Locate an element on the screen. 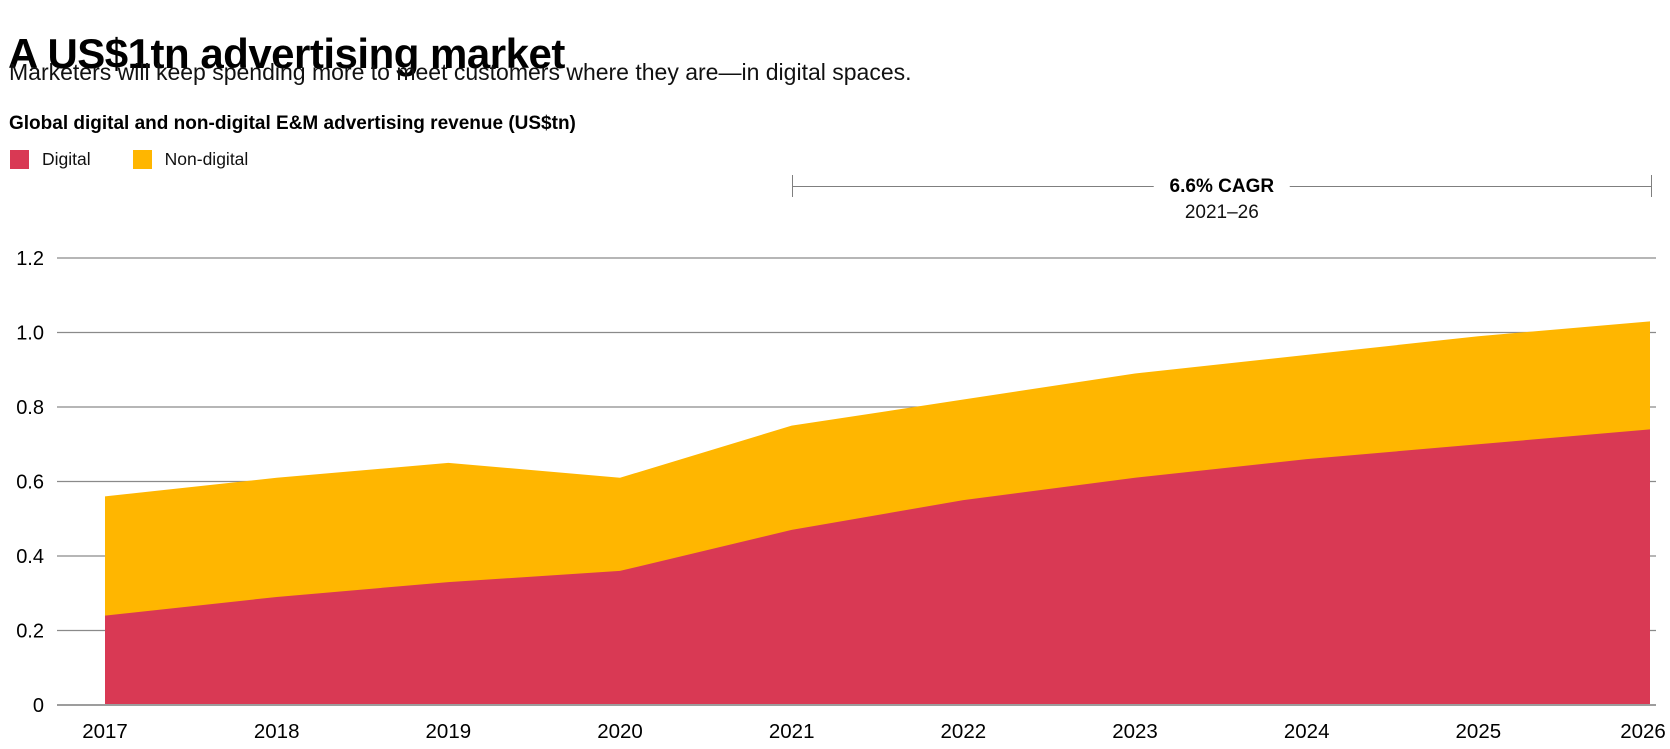 The height and width of the screenshot is (749, 1670). x-axis-tick-2024: 2024 is located at coordinates (1307, 731).